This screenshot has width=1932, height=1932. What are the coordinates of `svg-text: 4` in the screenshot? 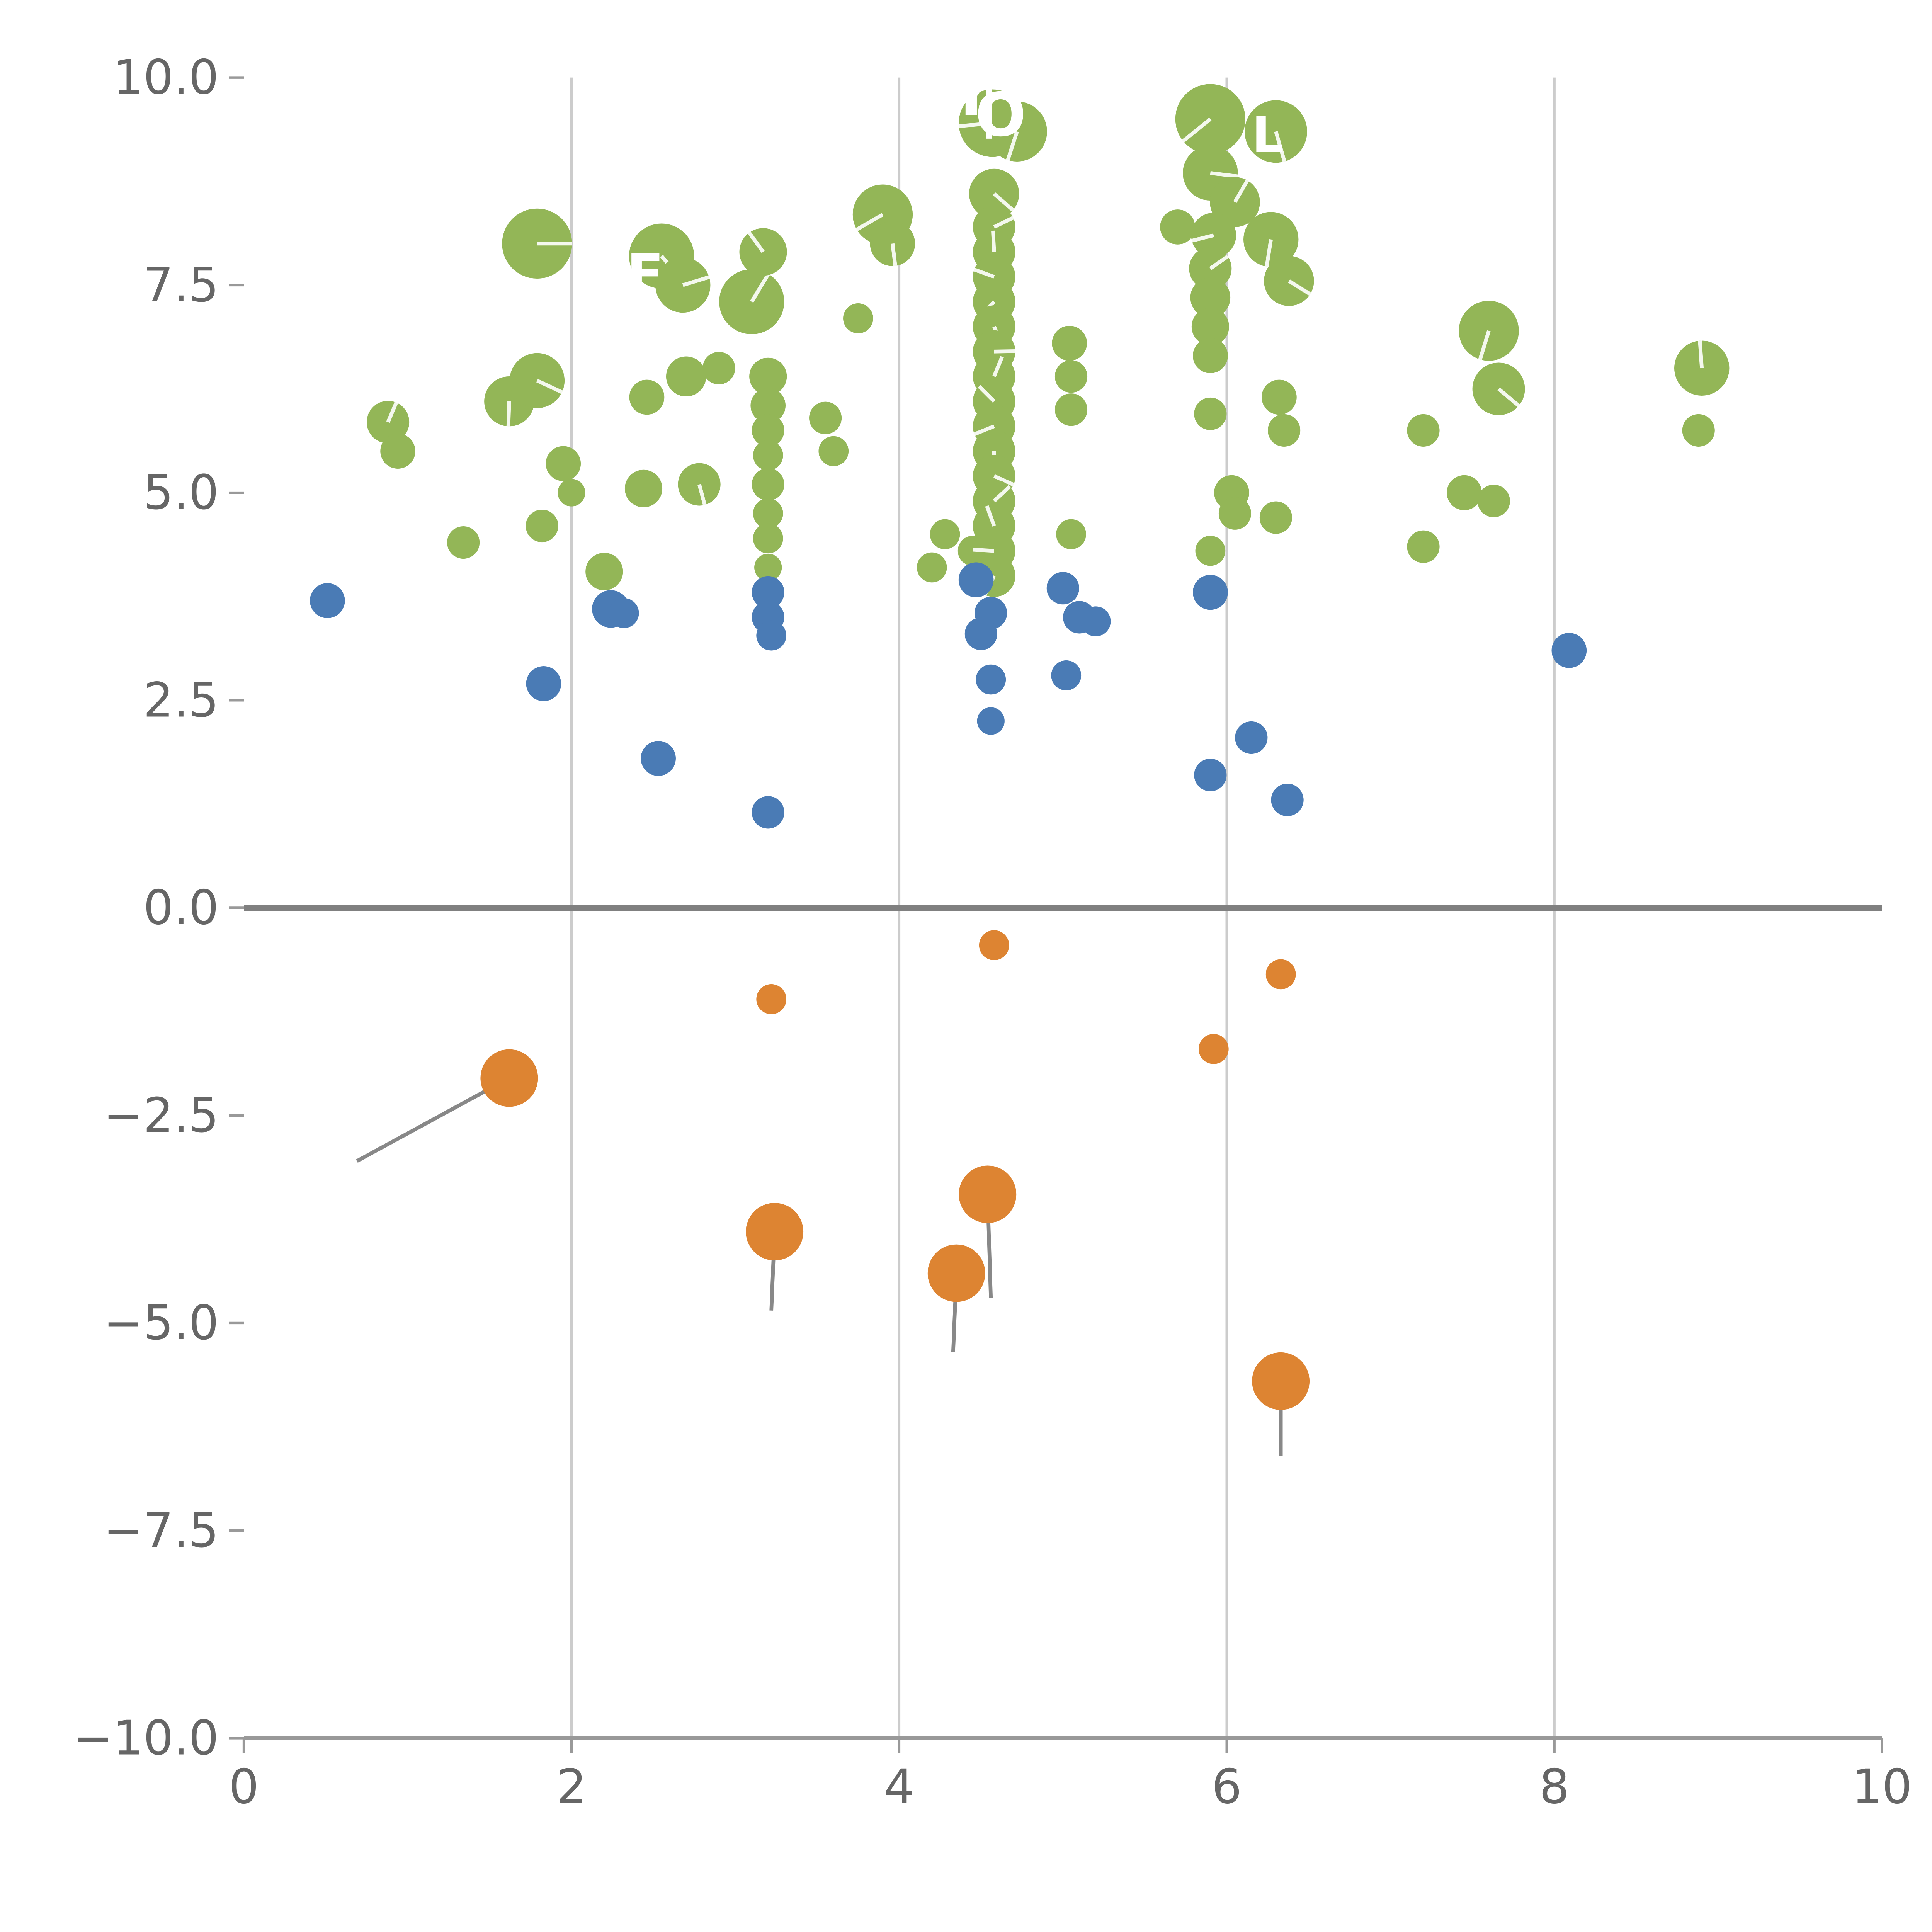 It's located at (899, 1787).